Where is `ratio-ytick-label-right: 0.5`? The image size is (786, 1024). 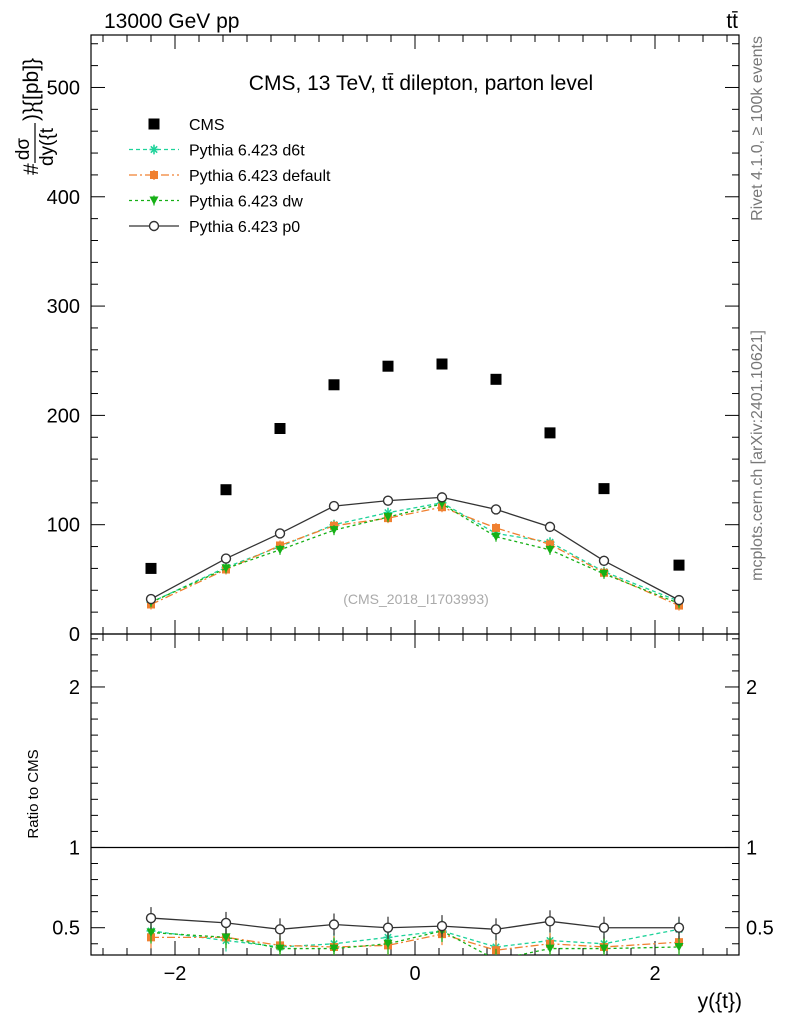 ratio-ytick-label-right: 0.5 is located at coordinates (760, 929).